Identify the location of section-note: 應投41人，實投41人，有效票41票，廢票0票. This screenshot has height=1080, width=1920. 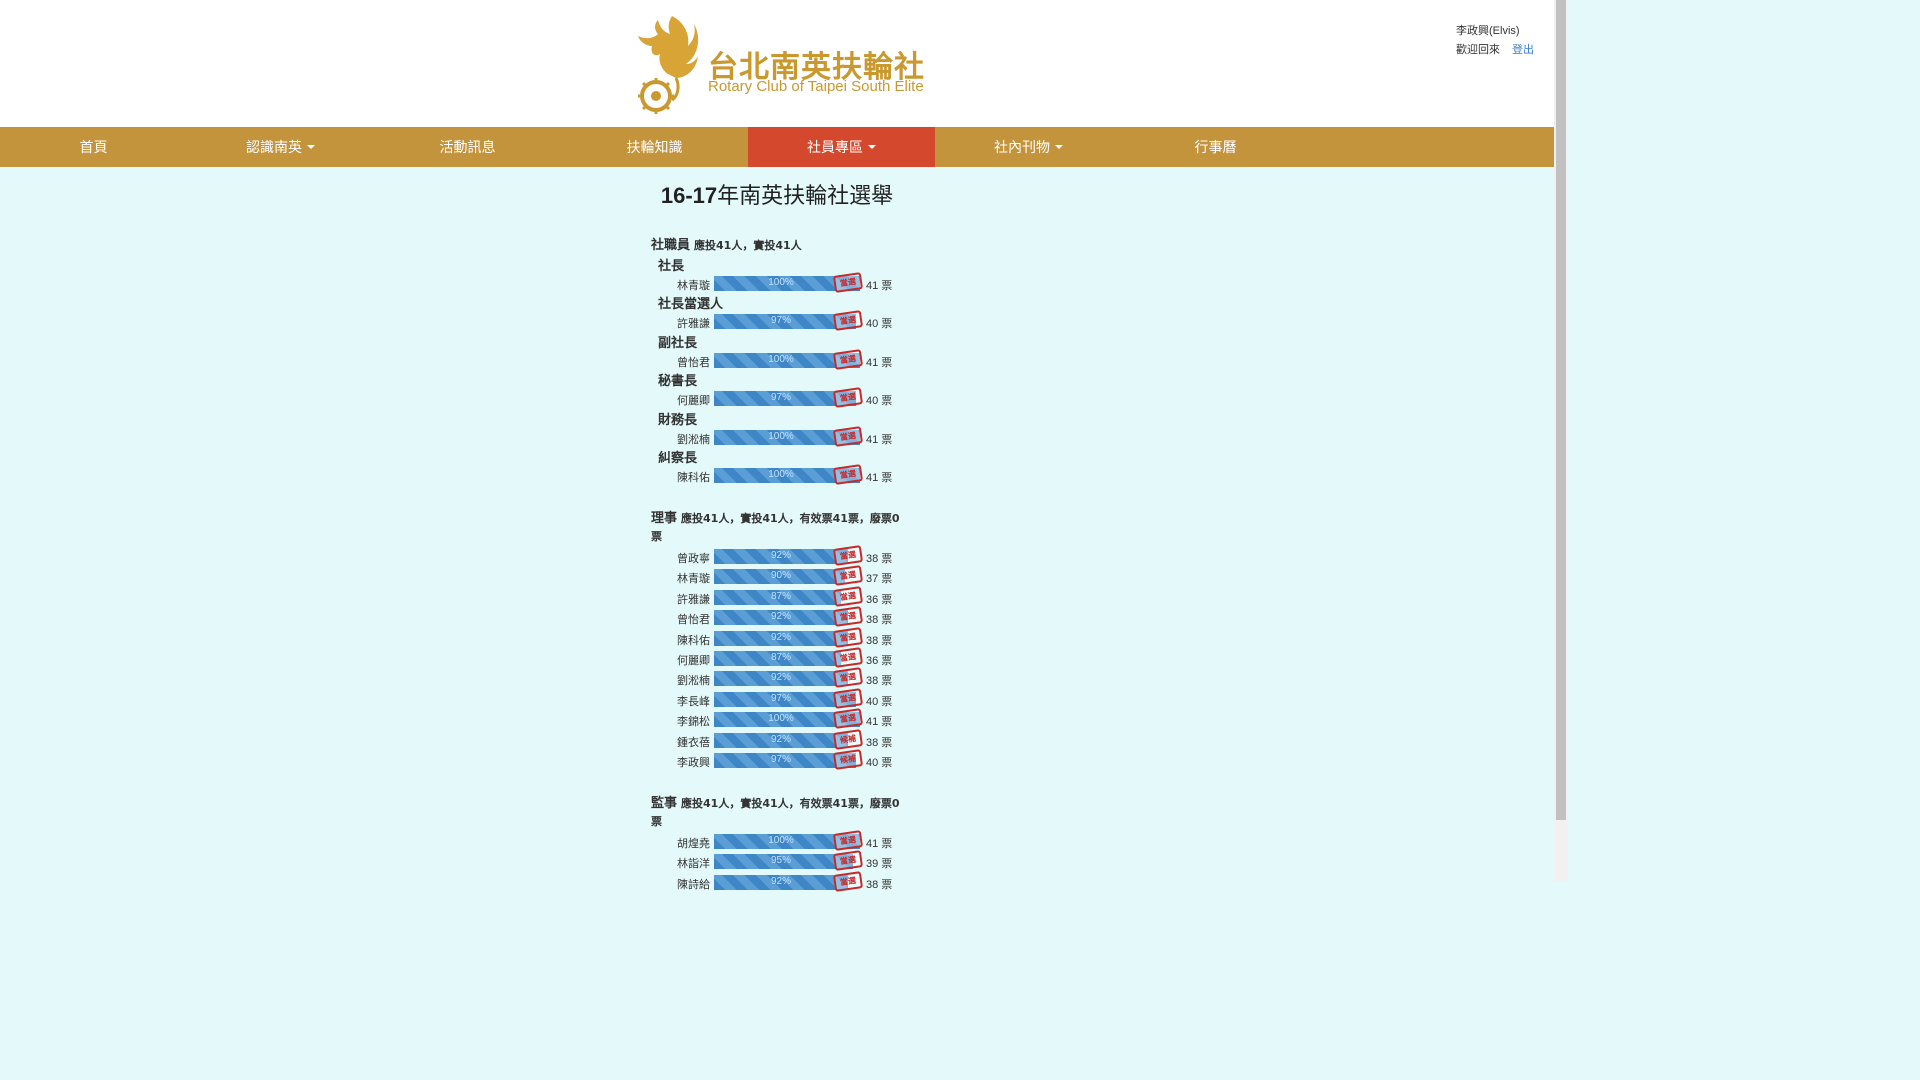
(775, 527).